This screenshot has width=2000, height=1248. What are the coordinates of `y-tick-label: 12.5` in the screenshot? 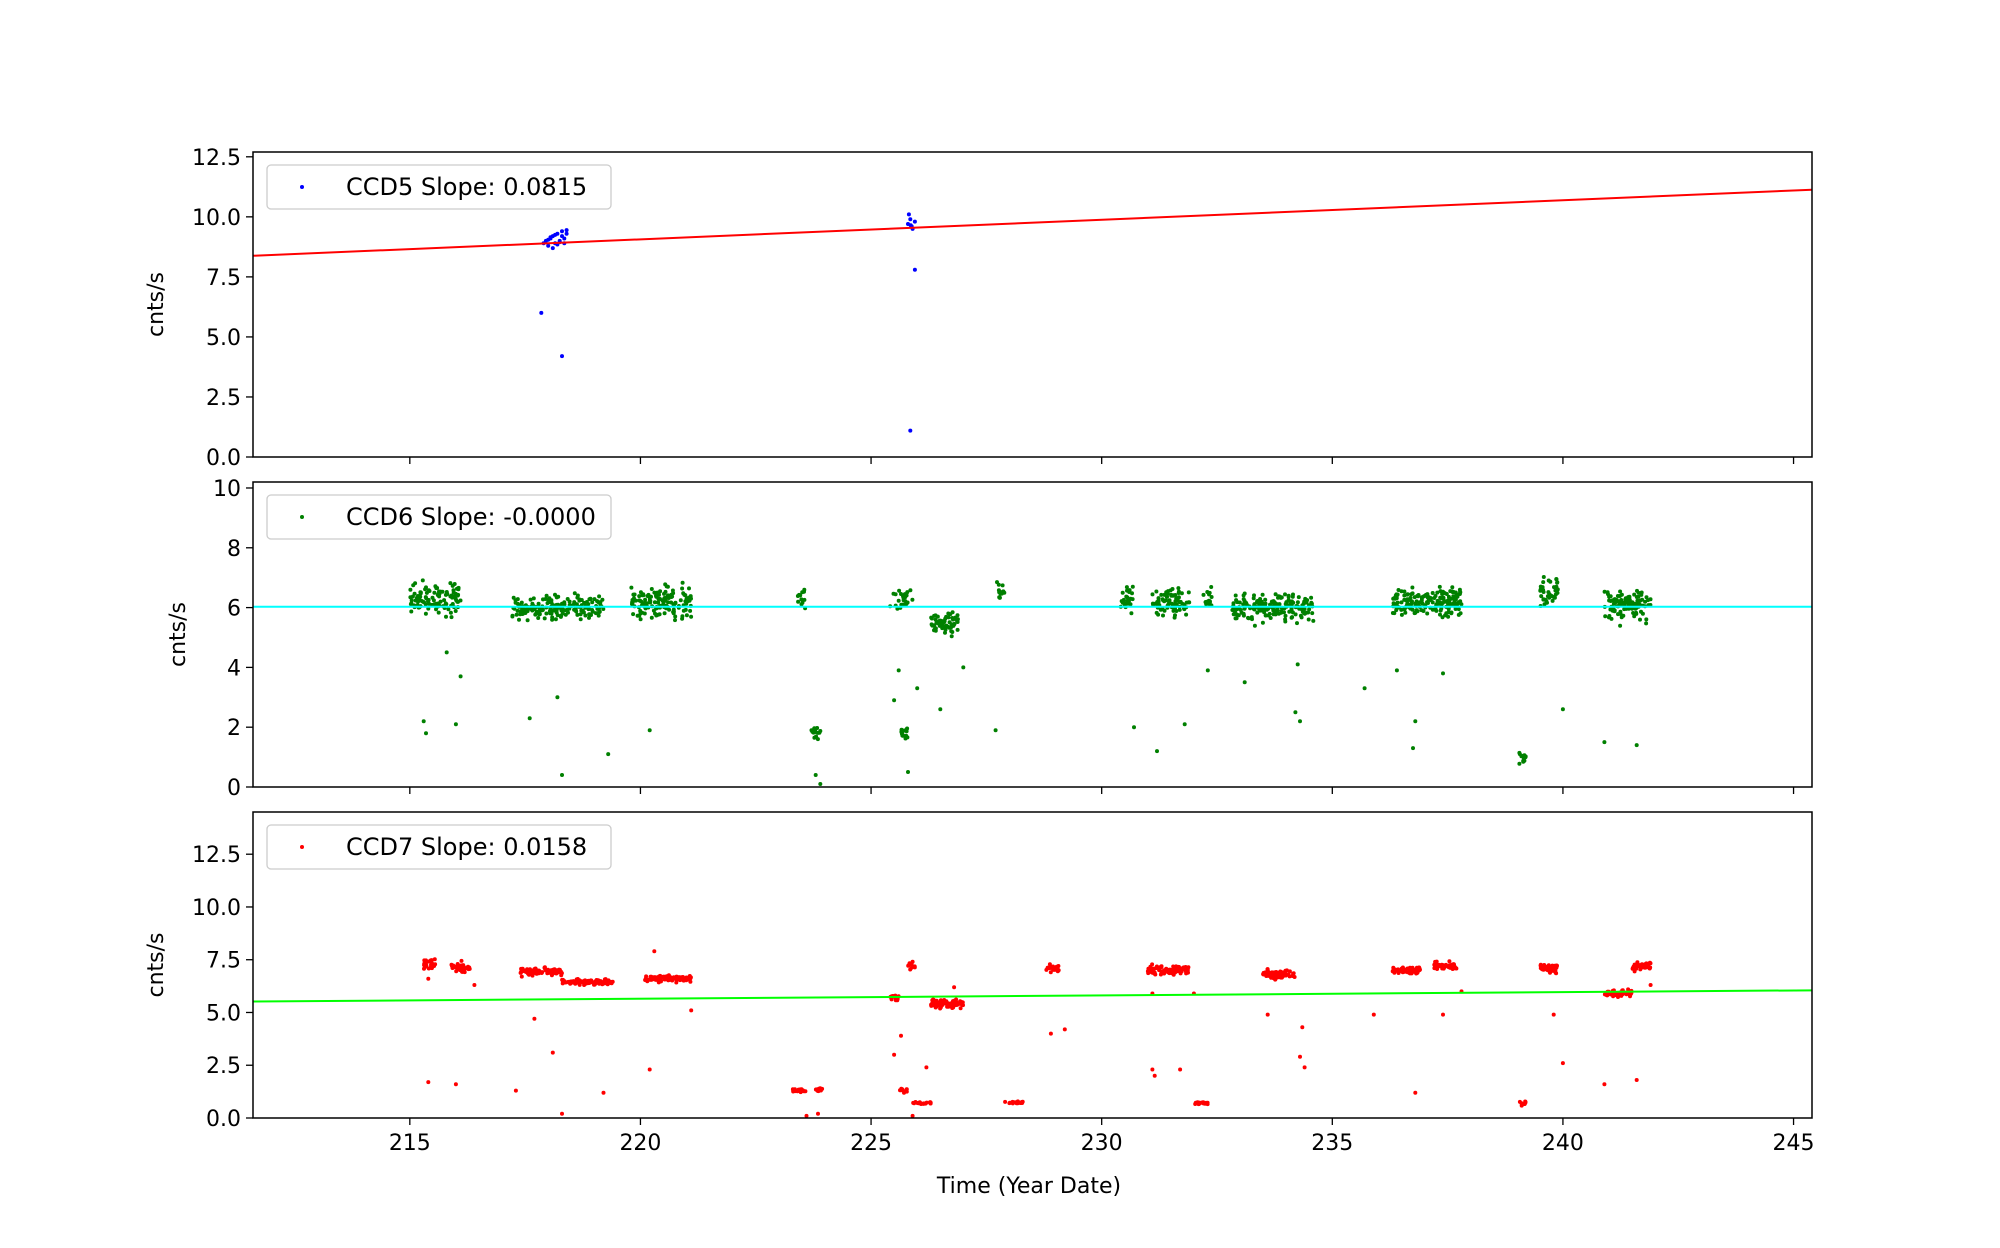 It's located at (216, 855).